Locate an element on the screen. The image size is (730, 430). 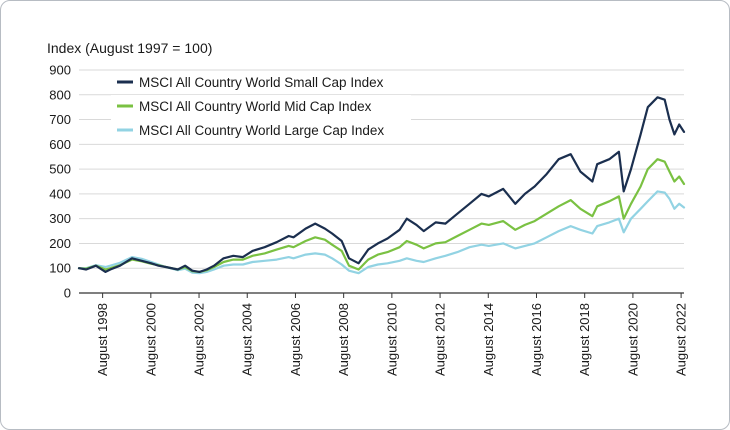
y-tick-label: 100 is located at coordinates (60, 268).